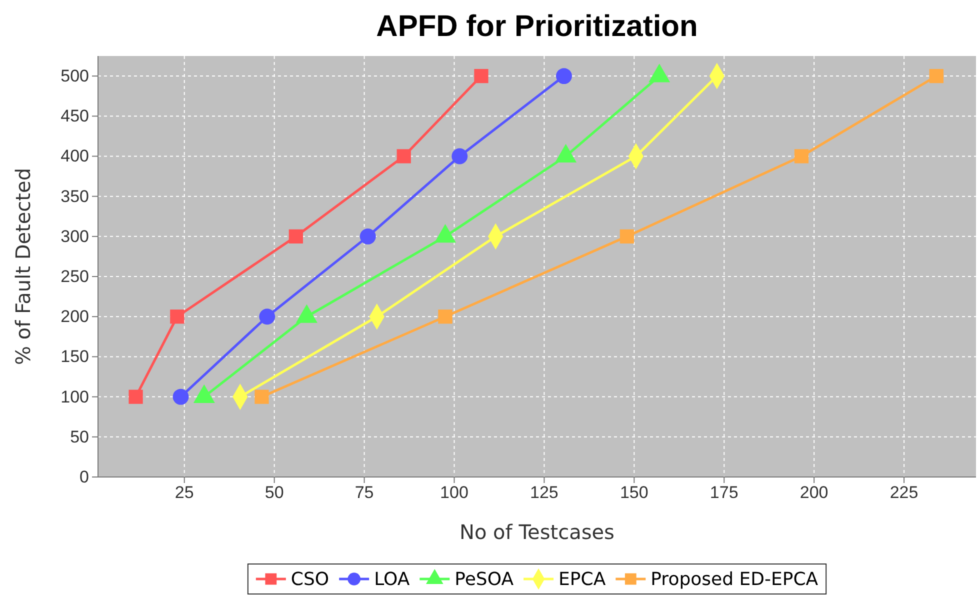 Image resolution: width=978 pixels, height=598 pixels. Describe the element at coordinates (23, 267) in the screenshot. I see `y-axis-title: % of Fault Detected` at that location.